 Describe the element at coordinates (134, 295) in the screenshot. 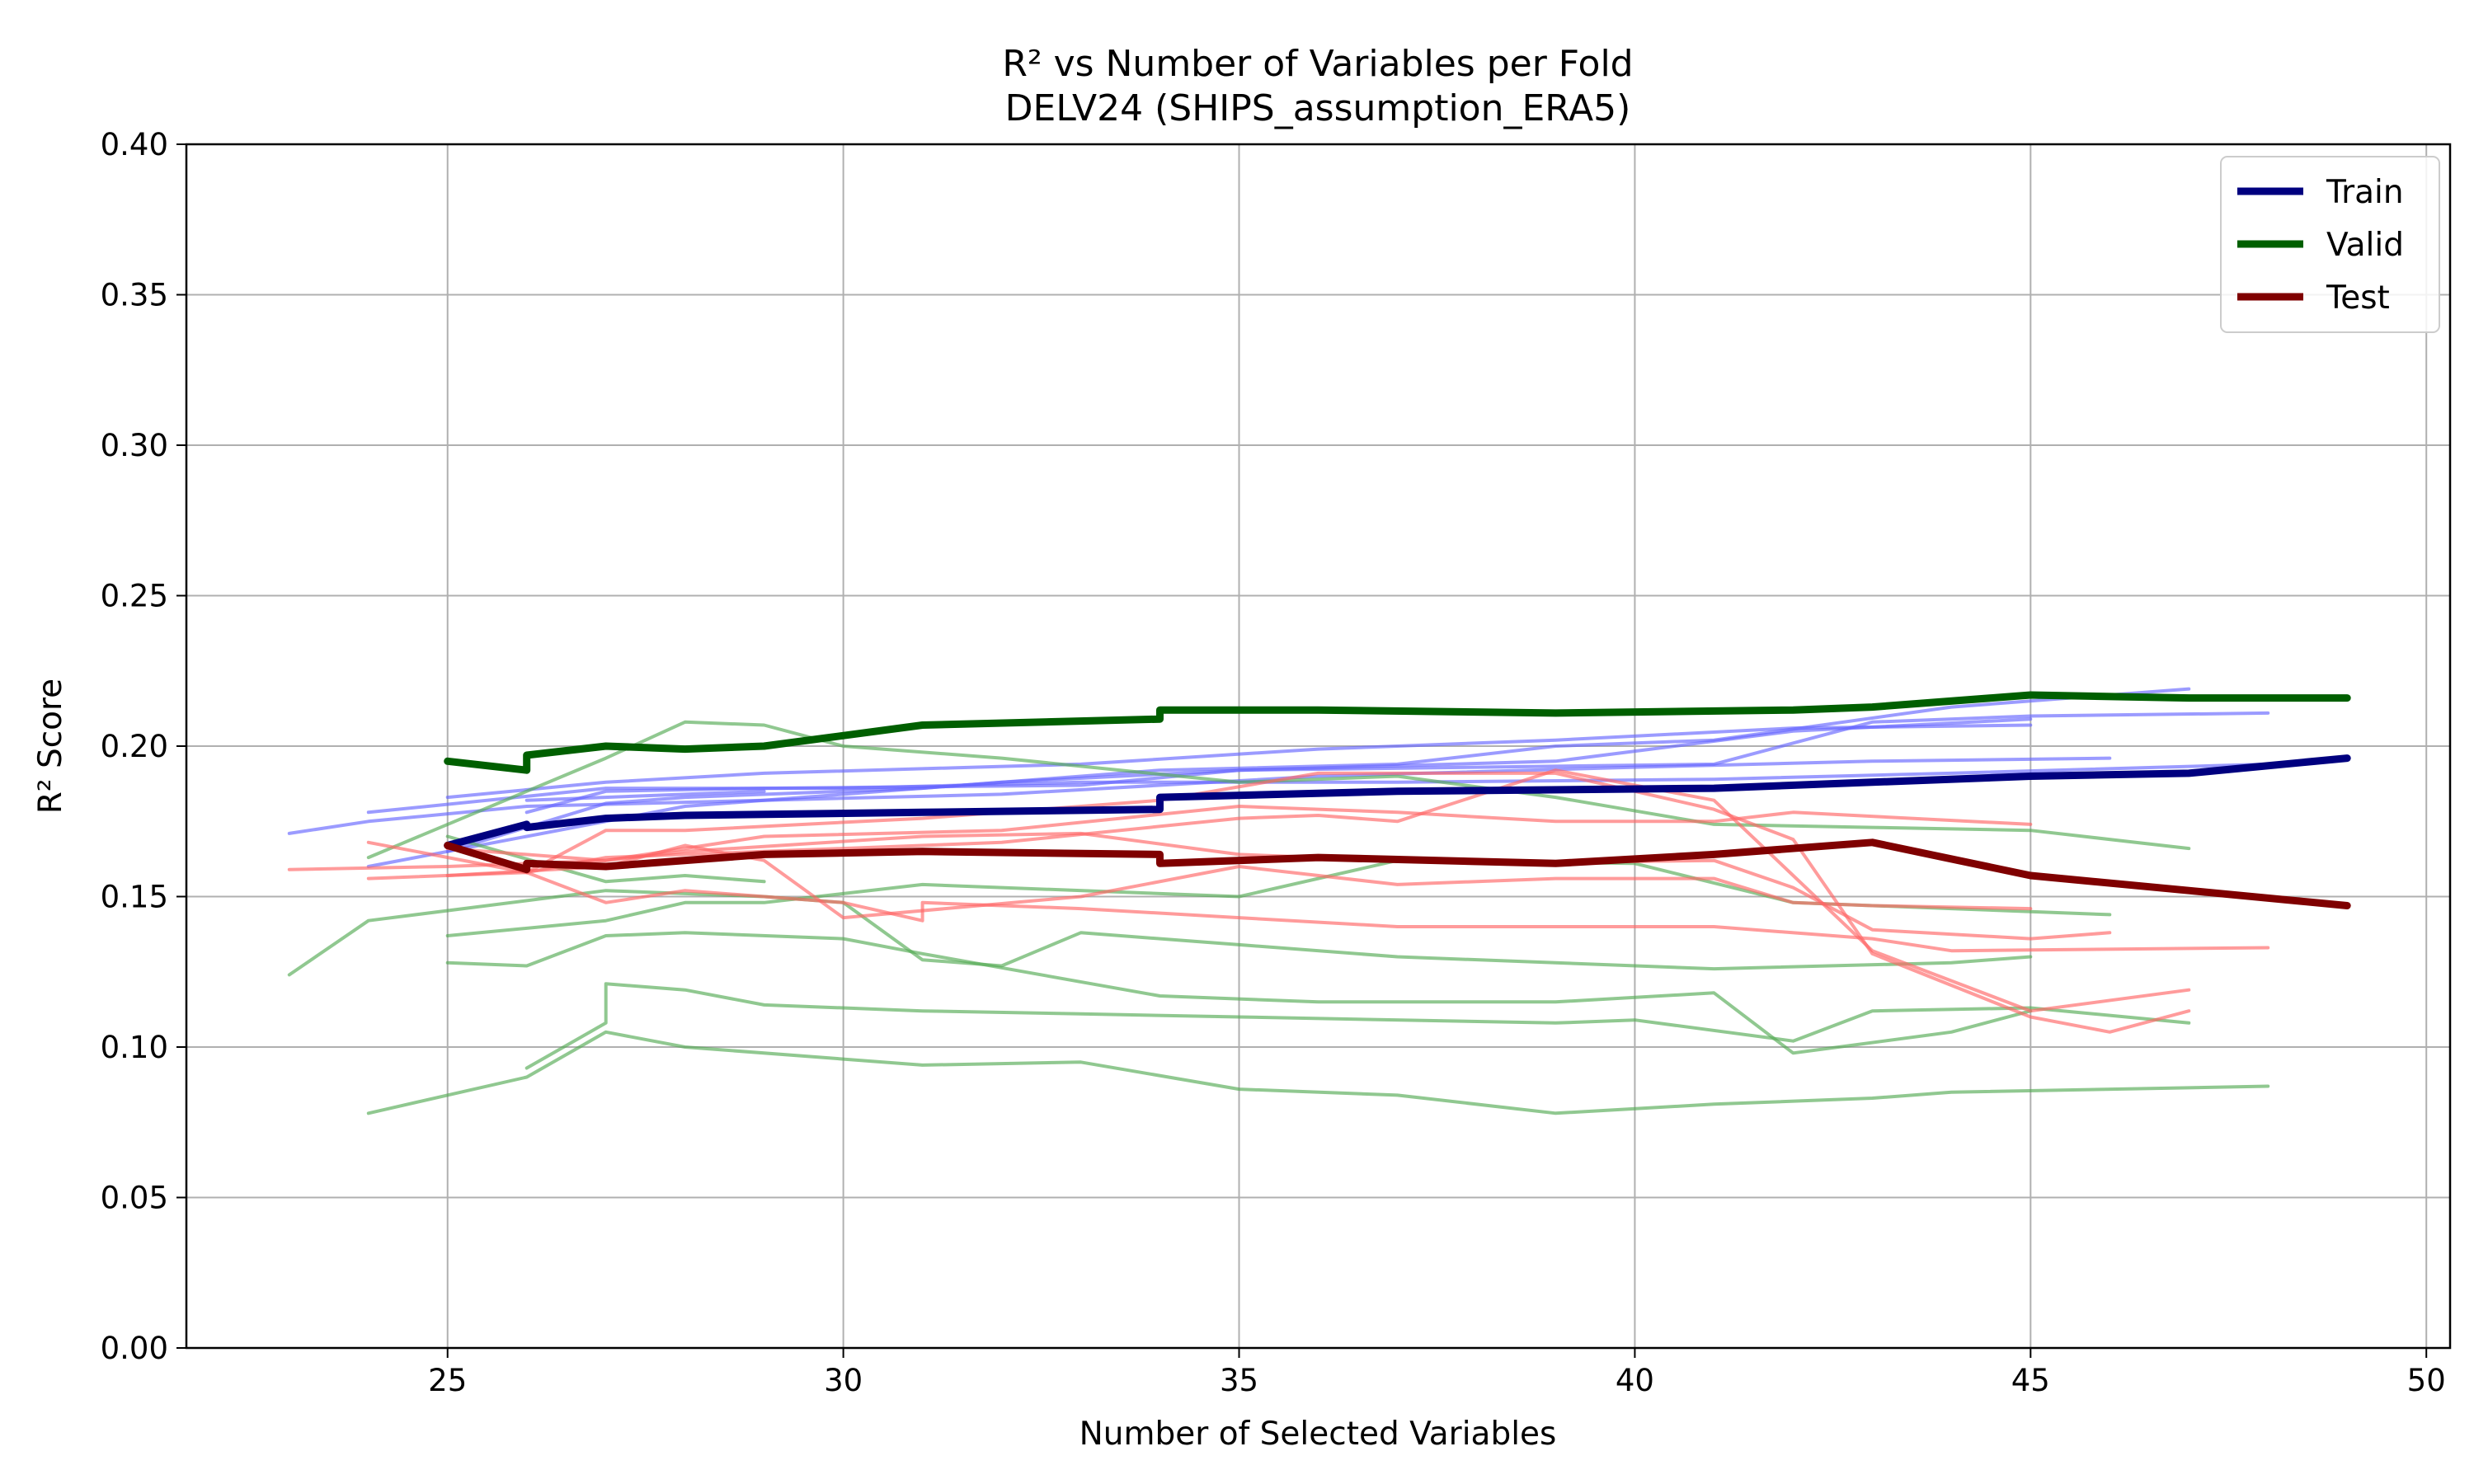

I see `y-tick-label: 0.35` at that location.